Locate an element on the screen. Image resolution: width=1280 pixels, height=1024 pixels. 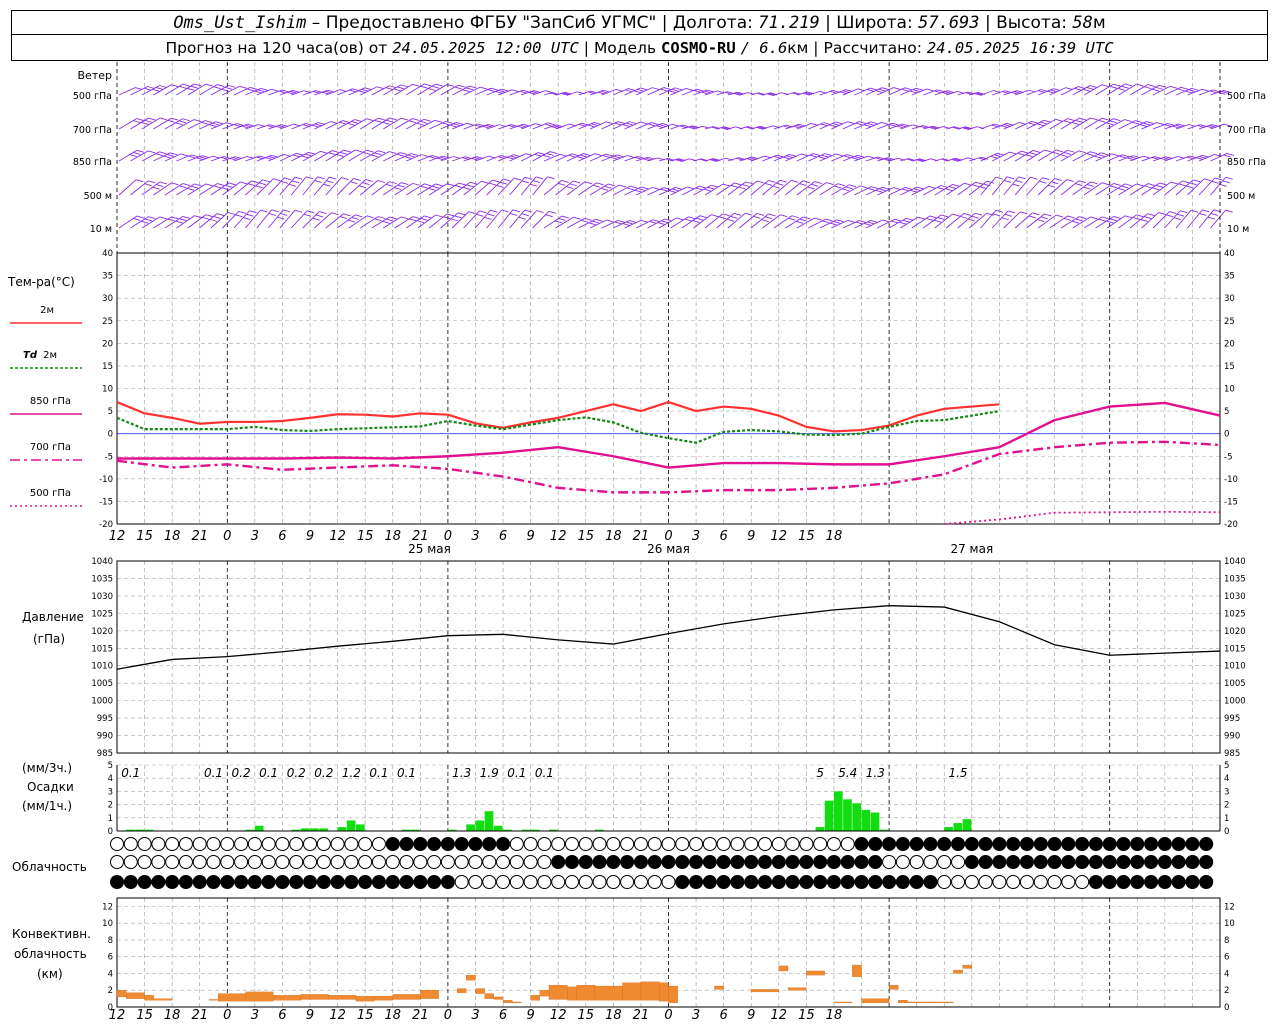
precip-ytick-right: 0 is located at coordinates (1226, 832).